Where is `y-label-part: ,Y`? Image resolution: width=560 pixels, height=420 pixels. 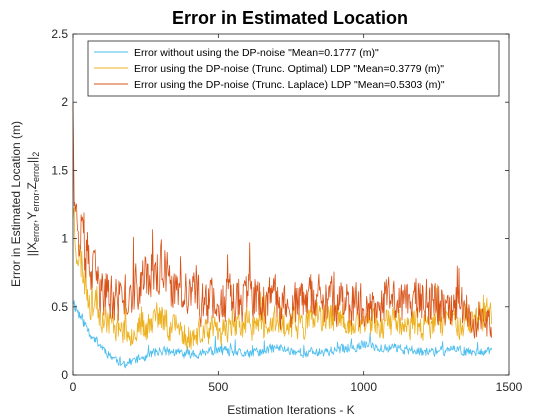
y-label-part: ,Y is located at coordinates (32, 217).